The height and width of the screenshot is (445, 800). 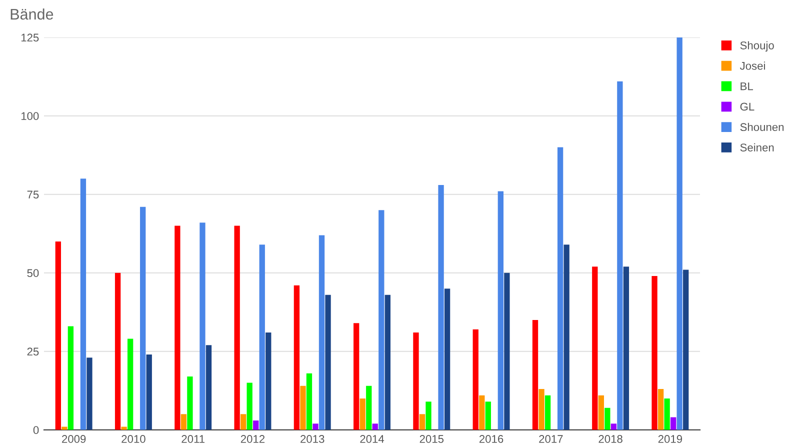 I want to click on y-tick-label: 50, so click(x=33, y=273).